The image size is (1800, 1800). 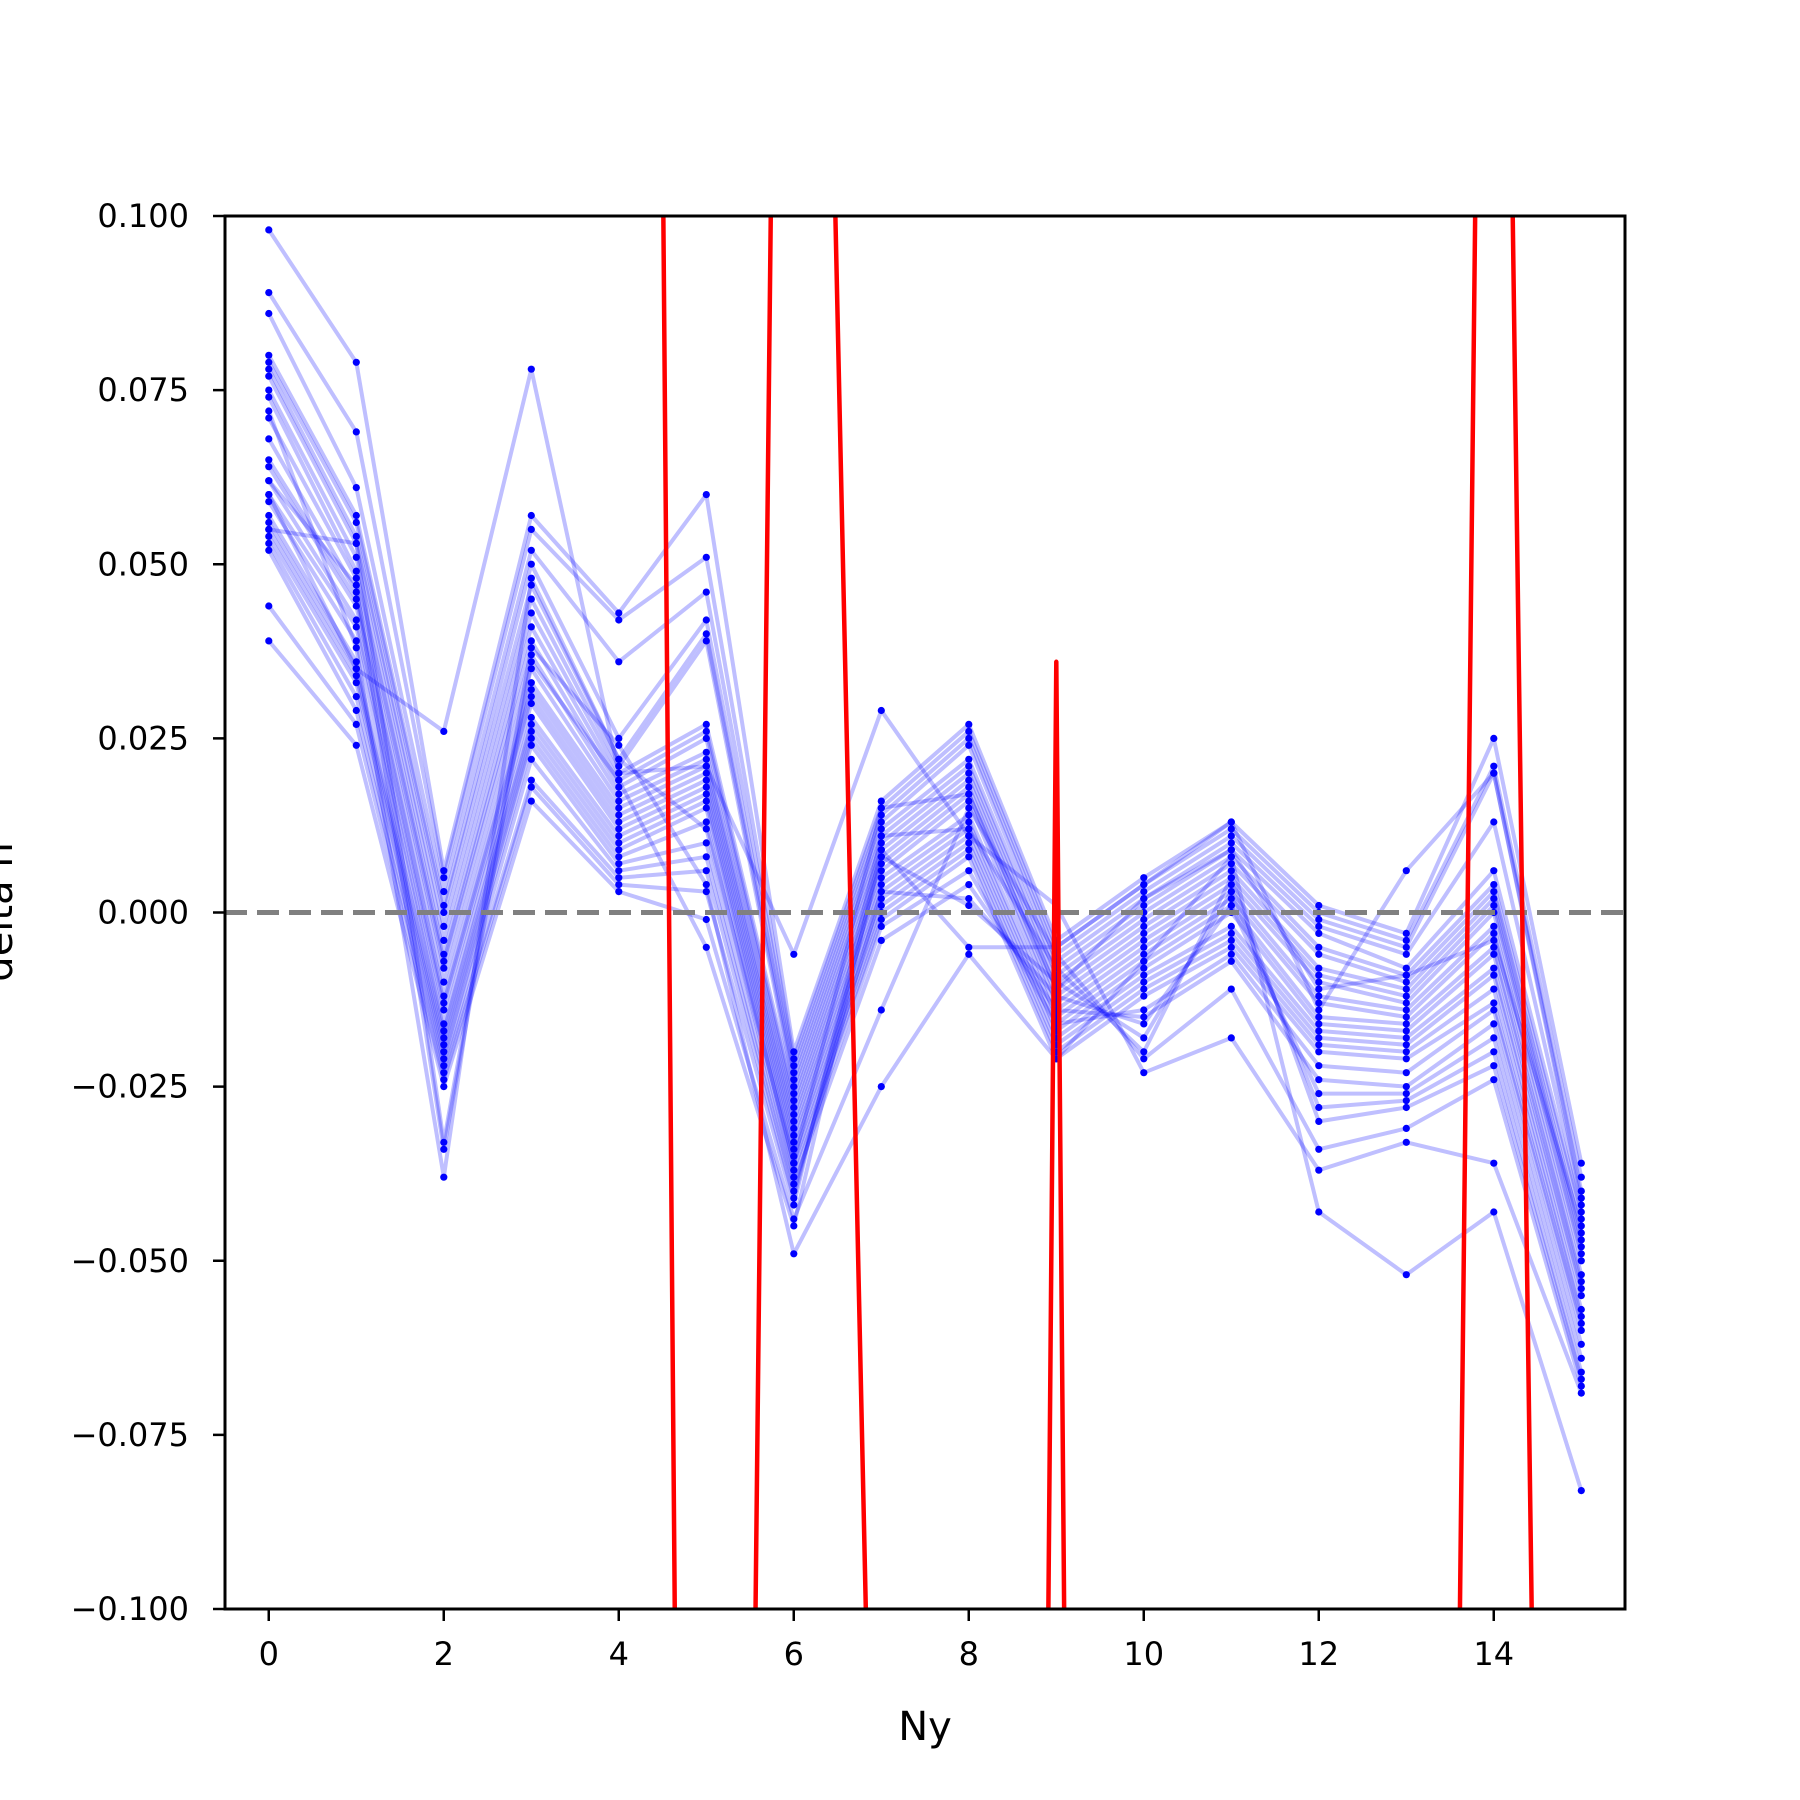 I want to click on y-tick-label: −0.025, so click(x=130, y=1087).